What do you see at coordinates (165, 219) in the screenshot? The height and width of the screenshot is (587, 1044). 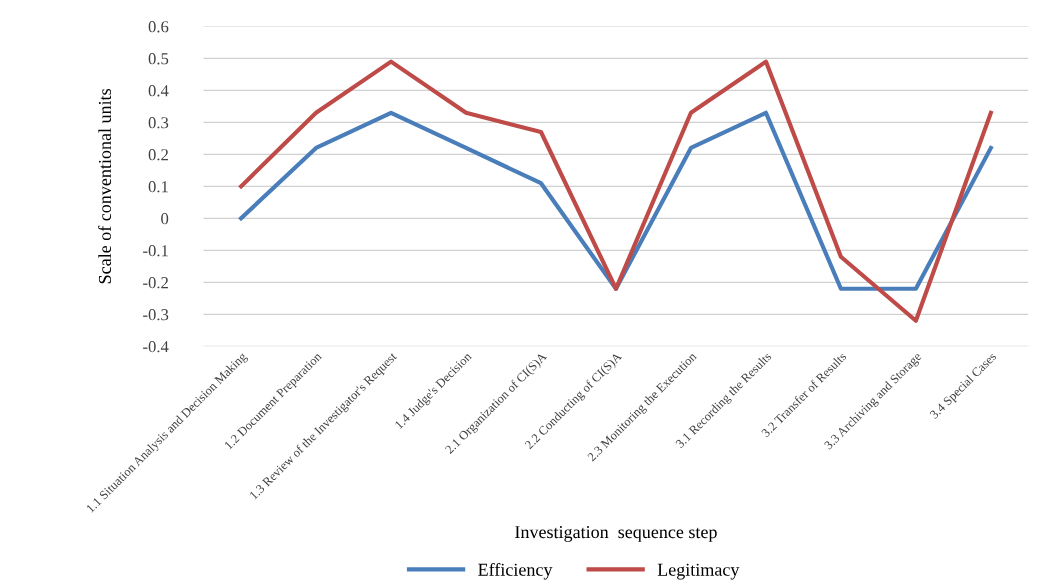 I see `y-tick-label: 0` at bounding box center [165, 219].